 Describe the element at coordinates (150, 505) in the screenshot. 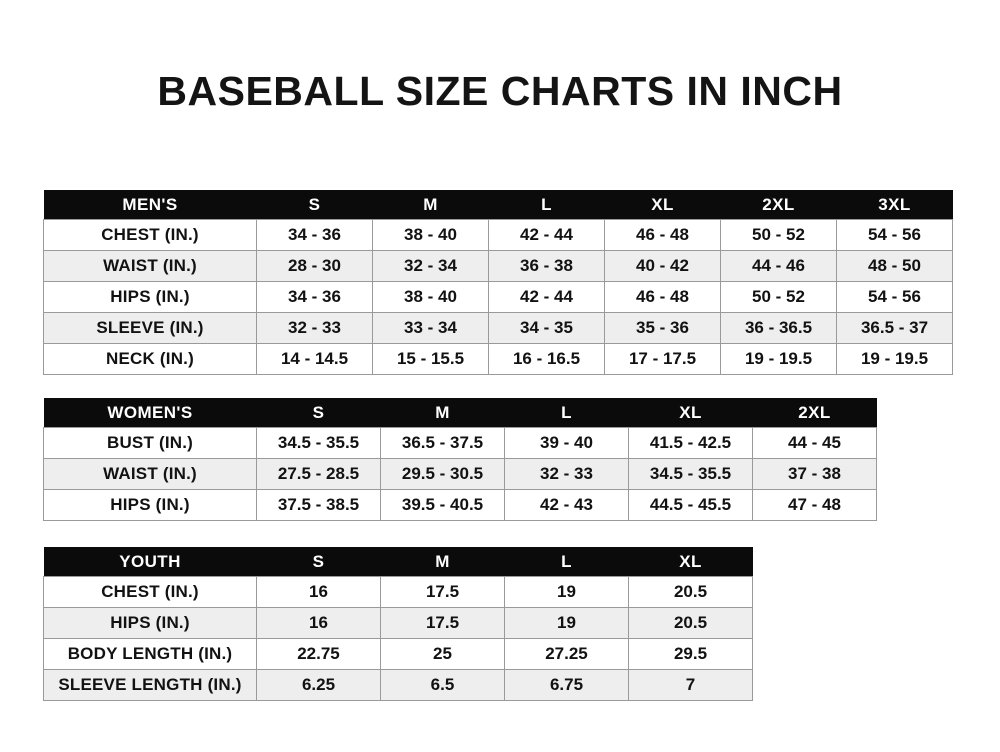

I see `womens-row-label: HIPS (IN.)` at that location.